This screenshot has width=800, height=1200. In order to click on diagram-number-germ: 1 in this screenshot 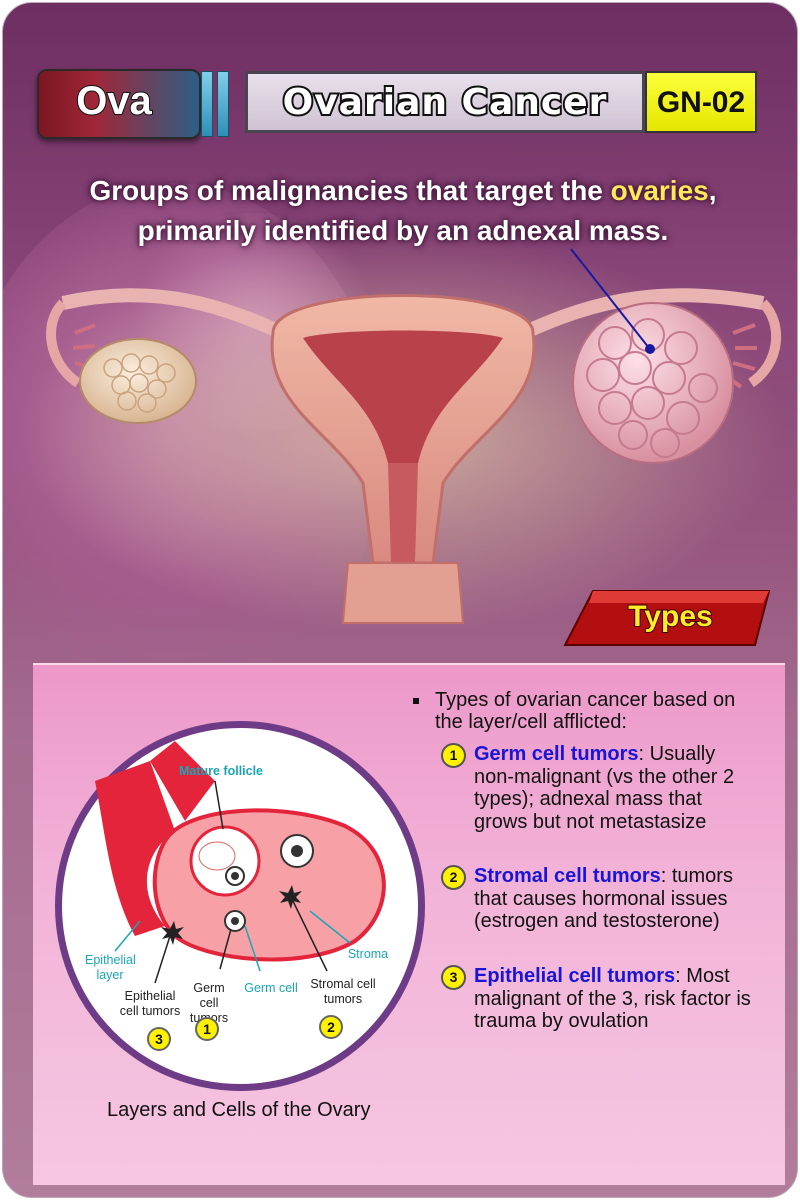, I will do `click(207, 1029)`.